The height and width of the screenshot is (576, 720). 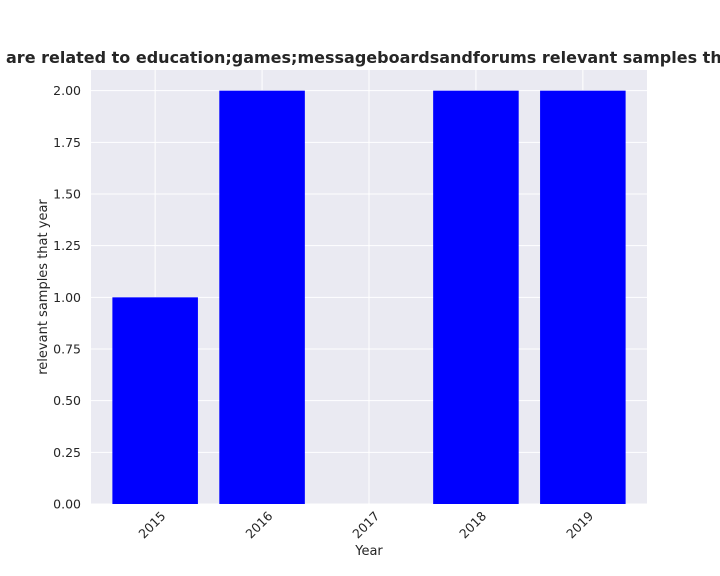 I want to click on x-tick-label: 2016, so click(x=258, y=524).